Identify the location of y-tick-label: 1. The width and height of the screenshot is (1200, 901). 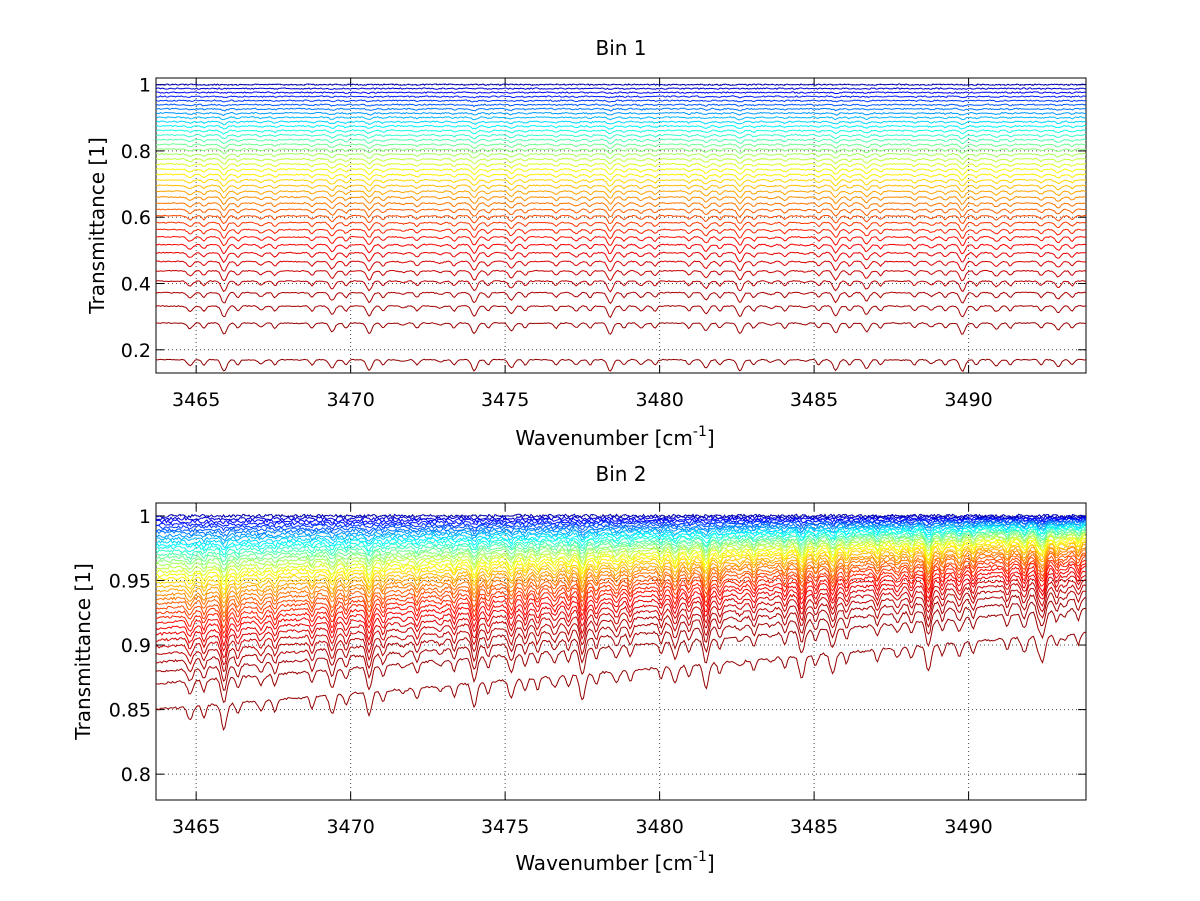
(145, 86).